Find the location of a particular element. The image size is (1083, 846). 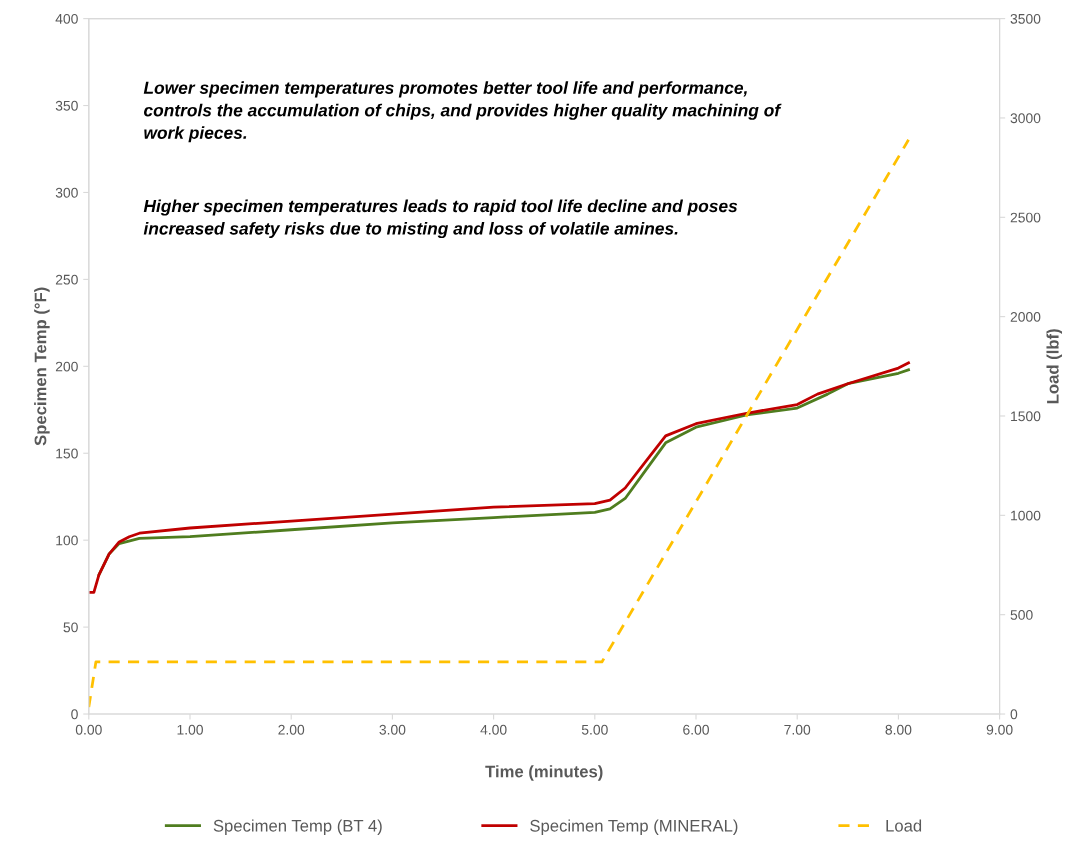

x-tick-label: 4.00 is located at coordinates (493, 729).